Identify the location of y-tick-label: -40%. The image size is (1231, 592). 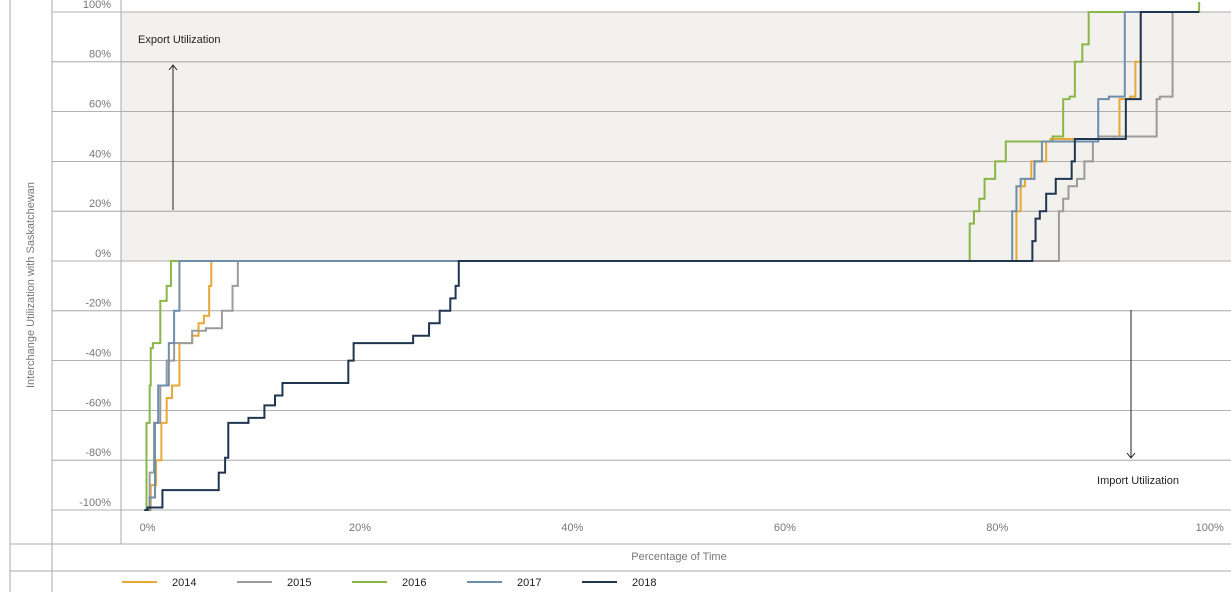
(98, 354).